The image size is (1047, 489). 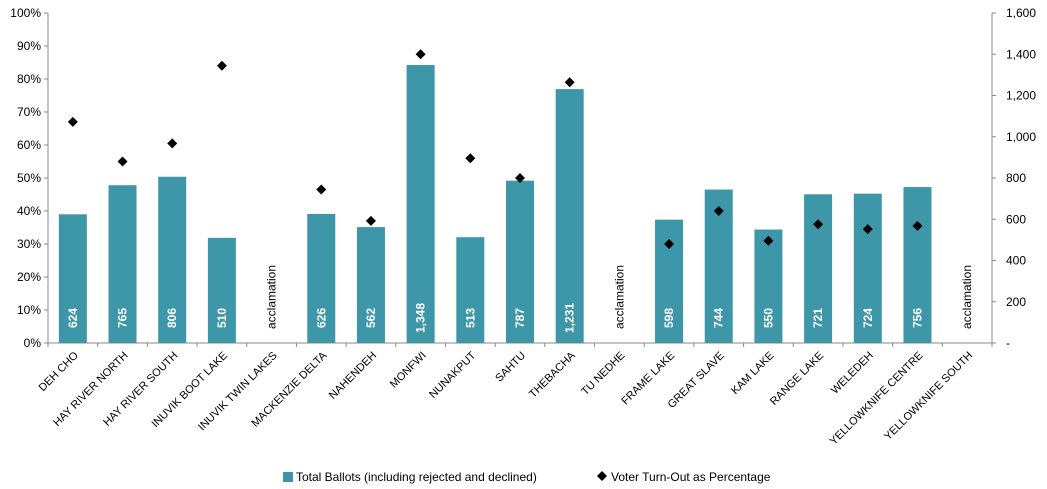 What do you see at coordinates (752, 373) in the screenshot?
I see `category-label: KAM LAKE` at bounding box center [752, 373].